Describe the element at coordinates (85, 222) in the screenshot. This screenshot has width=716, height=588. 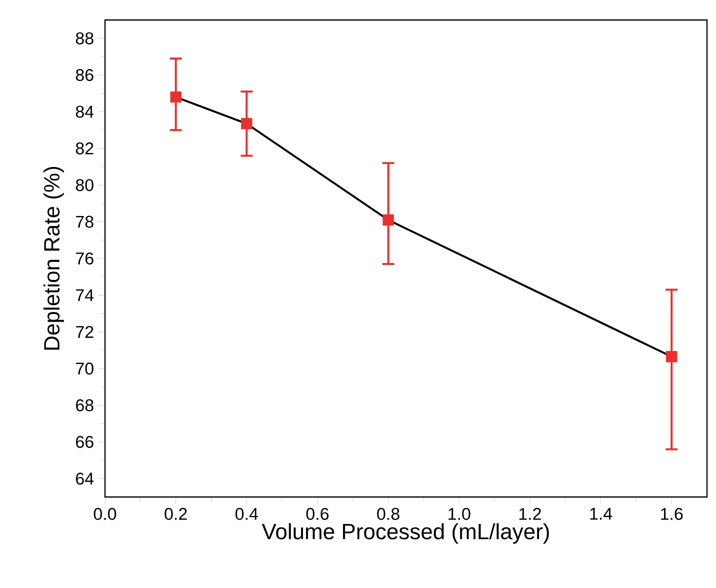
I see `y-tick-label: 78` at that location.